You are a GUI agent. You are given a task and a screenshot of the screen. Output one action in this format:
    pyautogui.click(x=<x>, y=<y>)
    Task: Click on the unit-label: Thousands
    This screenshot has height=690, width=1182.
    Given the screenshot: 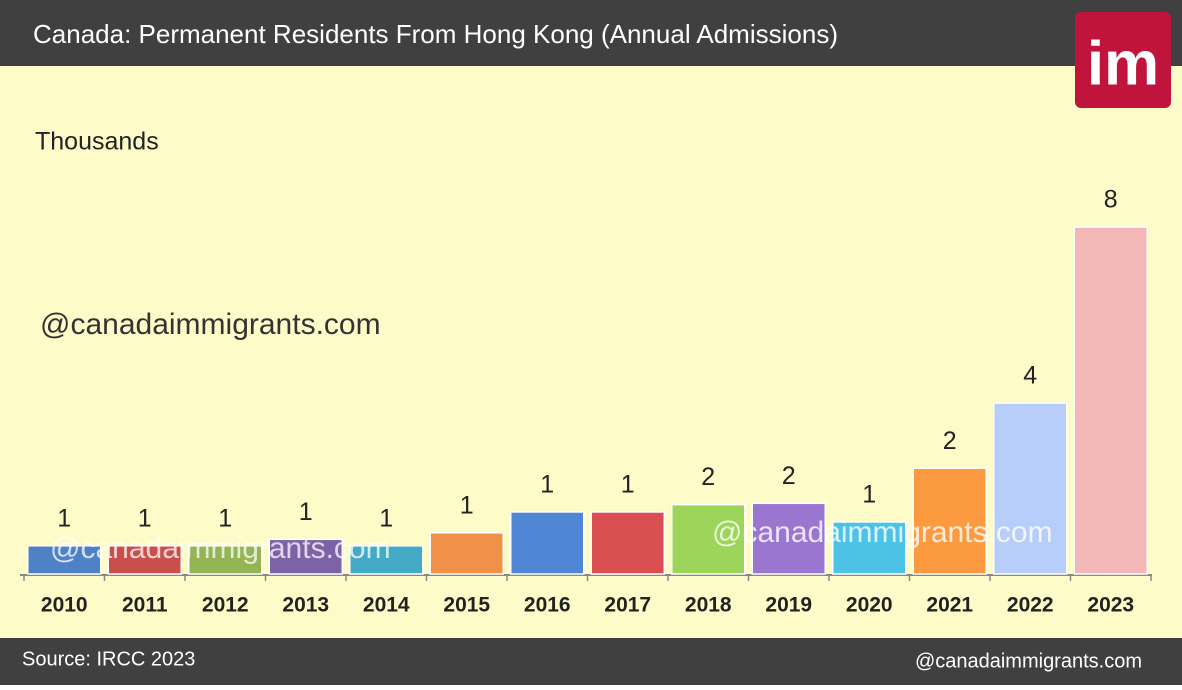 What is the action you would take?
    pyautogui.click(x=97, y=142)
    